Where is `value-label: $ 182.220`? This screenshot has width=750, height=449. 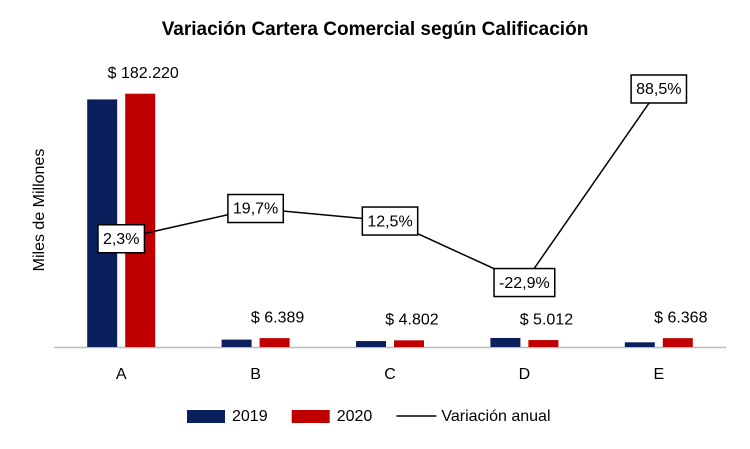
value-label: $ 182.220 is located at coordinates (143, 73).